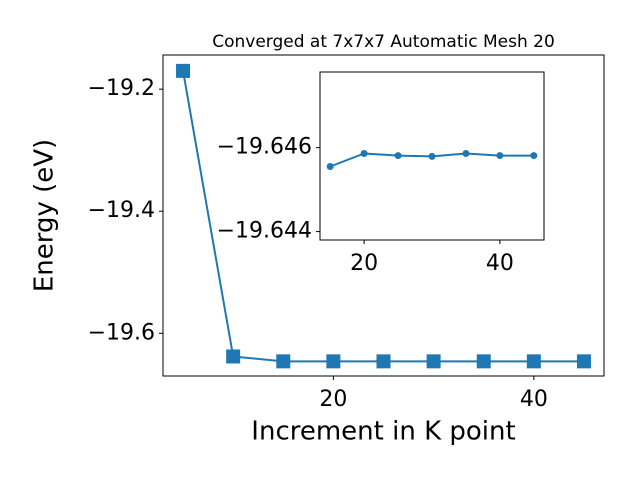  Describe the element at coordinates (121, 332) in the screenshot. I see `y-tick-label: −19.6` at that location.